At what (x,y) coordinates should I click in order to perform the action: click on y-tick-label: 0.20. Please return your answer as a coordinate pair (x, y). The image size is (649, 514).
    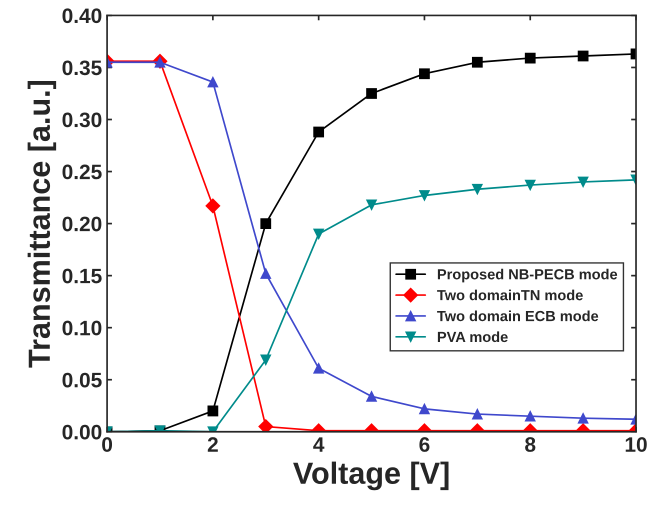
    Looking at the image, I should click on (82, 224).